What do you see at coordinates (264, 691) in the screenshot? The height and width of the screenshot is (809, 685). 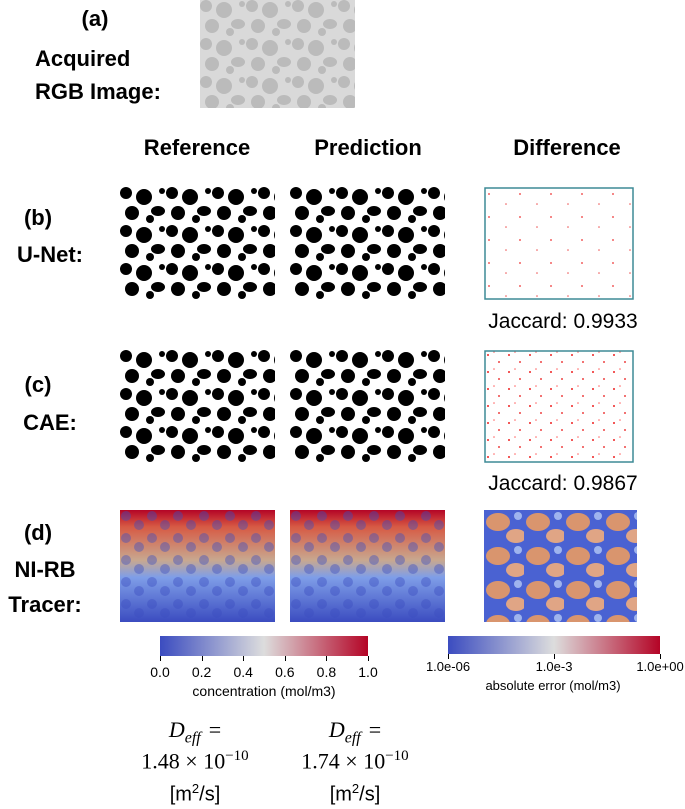 I see `colorbar-label: concentration (mol/m3)` at bounding box center [264, 691].